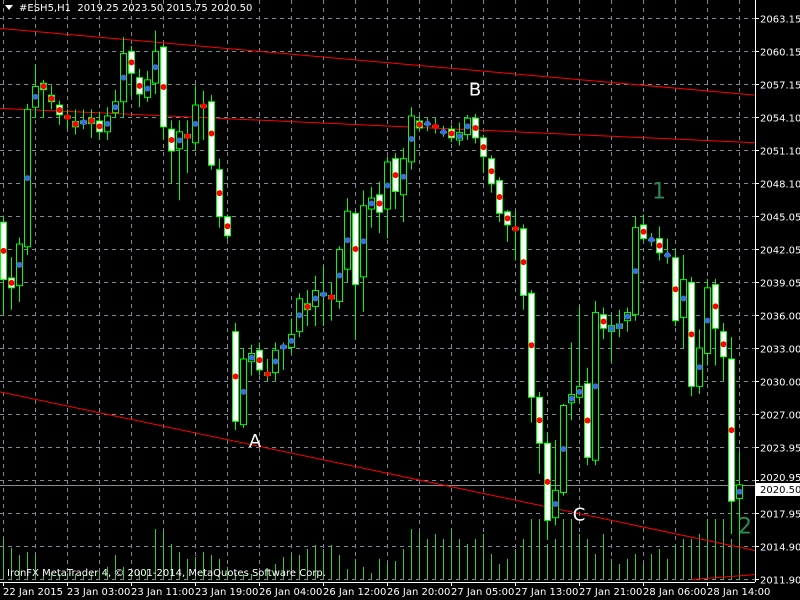  I want to click on chart-label-C: C, so click(579, 514).